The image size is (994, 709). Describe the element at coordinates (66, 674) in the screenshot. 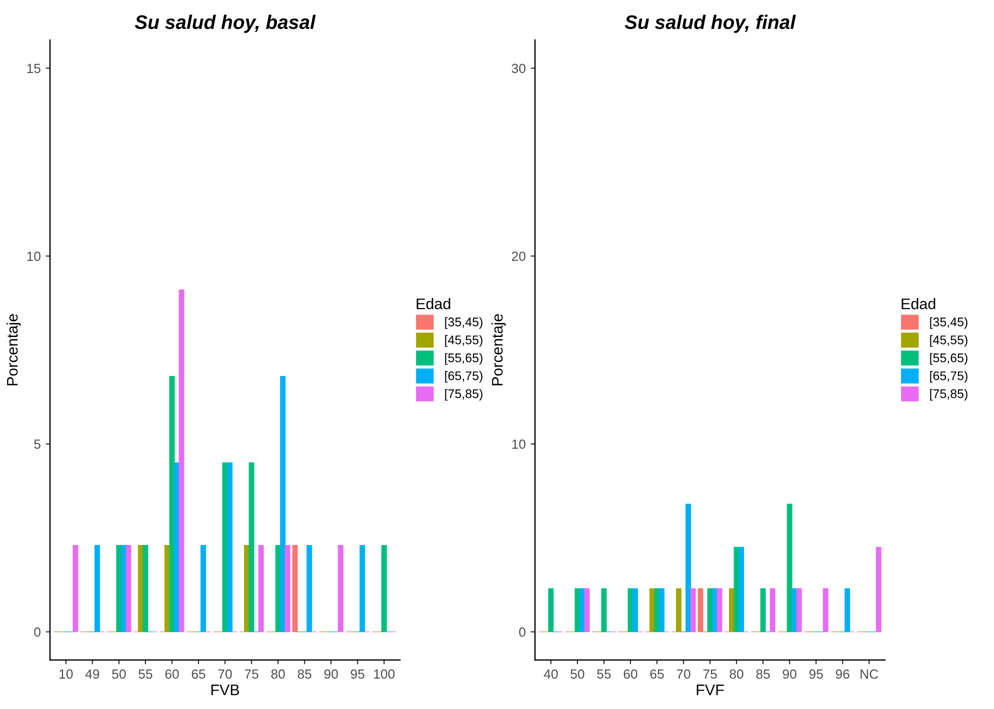

I see `x-tick-label: 10` at that location.